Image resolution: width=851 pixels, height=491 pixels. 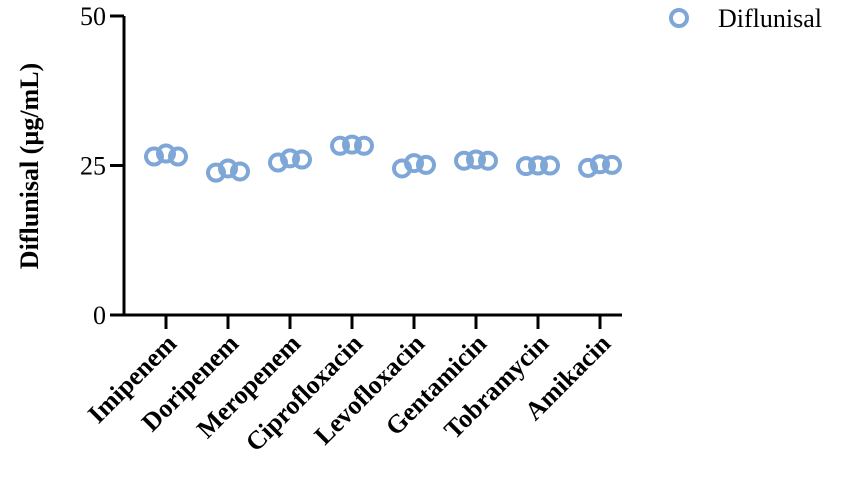 I want to click on legend: Diflunisal, so click(x=745, y=18).